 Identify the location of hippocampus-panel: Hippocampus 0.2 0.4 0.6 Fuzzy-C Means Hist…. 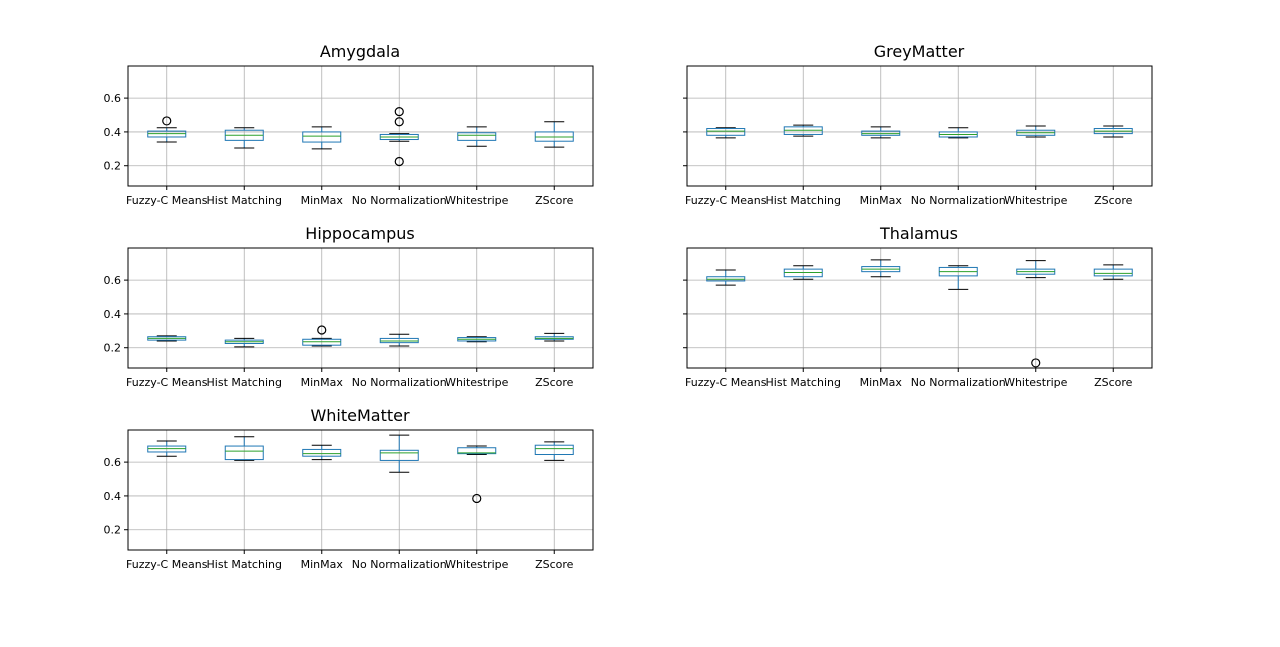
(349, 306).